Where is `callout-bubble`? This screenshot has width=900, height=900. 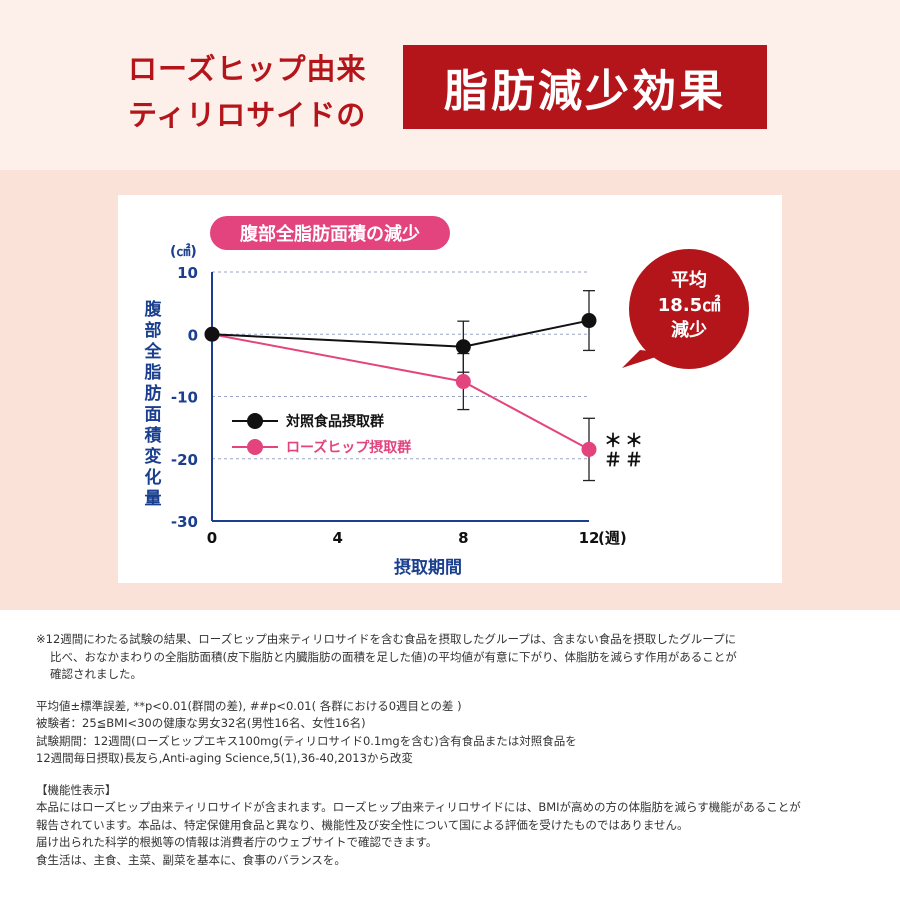
callout-bubble is located at coordinates (685, 309).